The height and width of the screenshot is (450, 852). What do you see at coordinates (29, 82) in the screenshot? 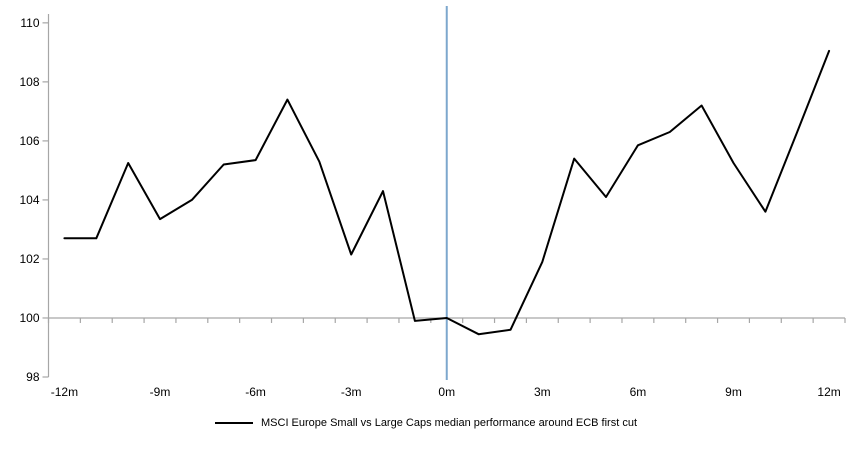
I see `y-tick-label: 108` at bounding box center [29, 82].